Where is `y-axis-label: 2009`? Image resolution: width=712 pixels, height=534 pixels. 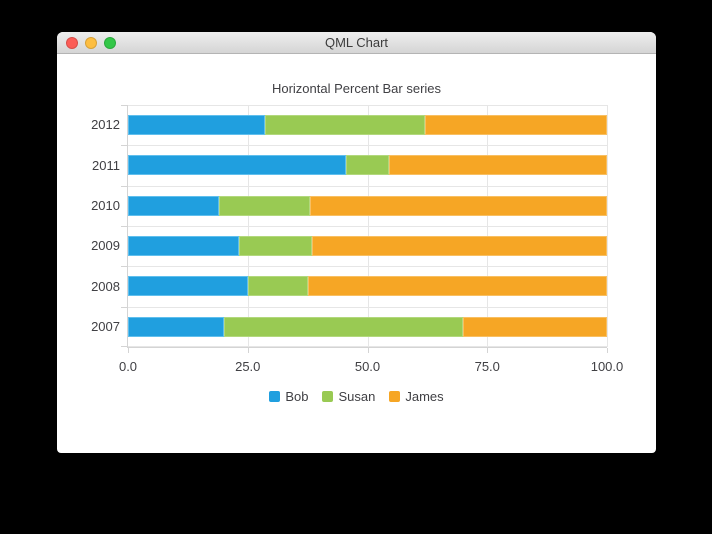 y-axis-label: 2009 is located at coordinates (105, 246).